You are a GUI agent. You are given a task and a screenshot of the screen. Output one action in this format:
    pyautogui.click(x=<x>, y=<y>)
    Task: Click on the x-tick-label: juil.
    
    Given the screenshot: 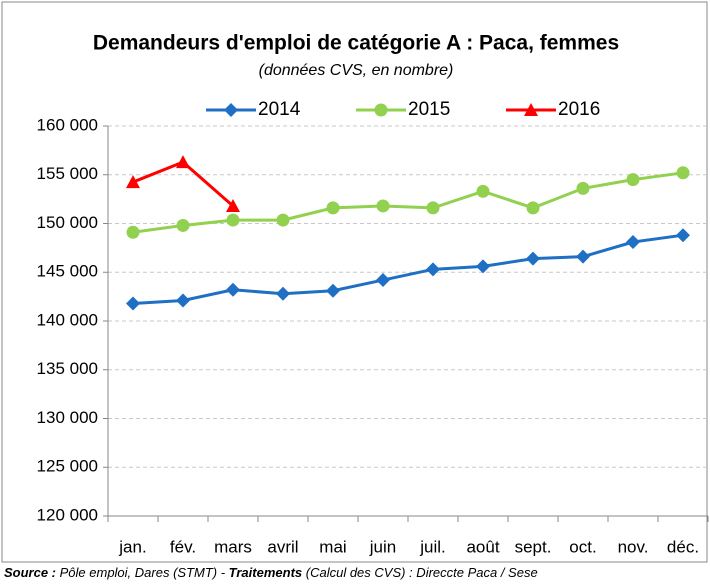 What is the action you would take?
    pyautogui.click(x=432, y=546)
    